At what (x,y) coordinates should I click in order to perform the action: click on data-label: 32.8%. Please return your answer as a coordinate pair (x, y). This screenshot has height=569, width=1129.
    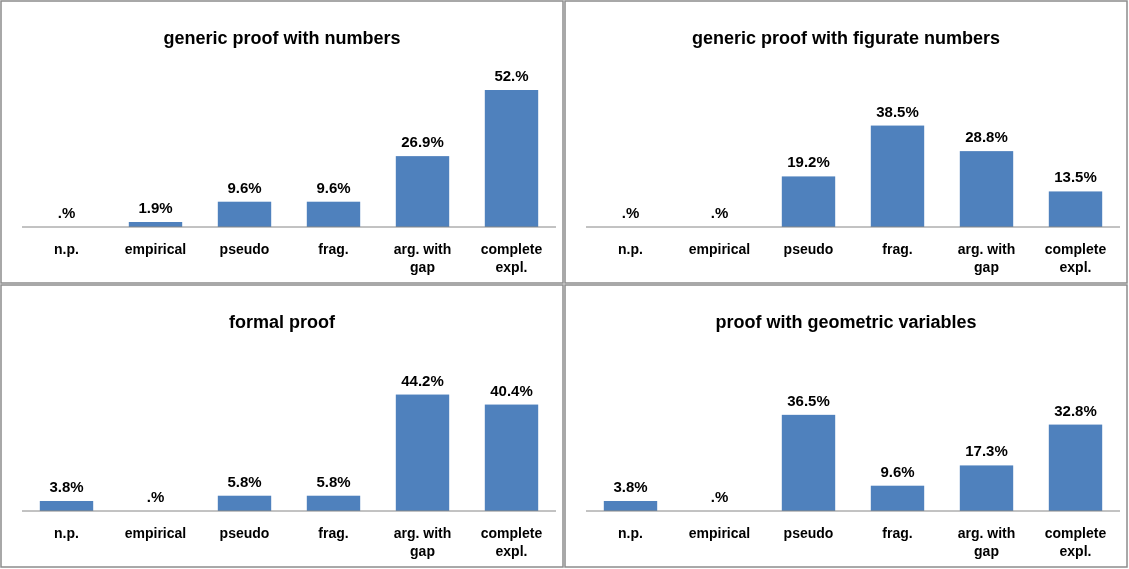
    Looking at the image, I should click on (1075, 410).